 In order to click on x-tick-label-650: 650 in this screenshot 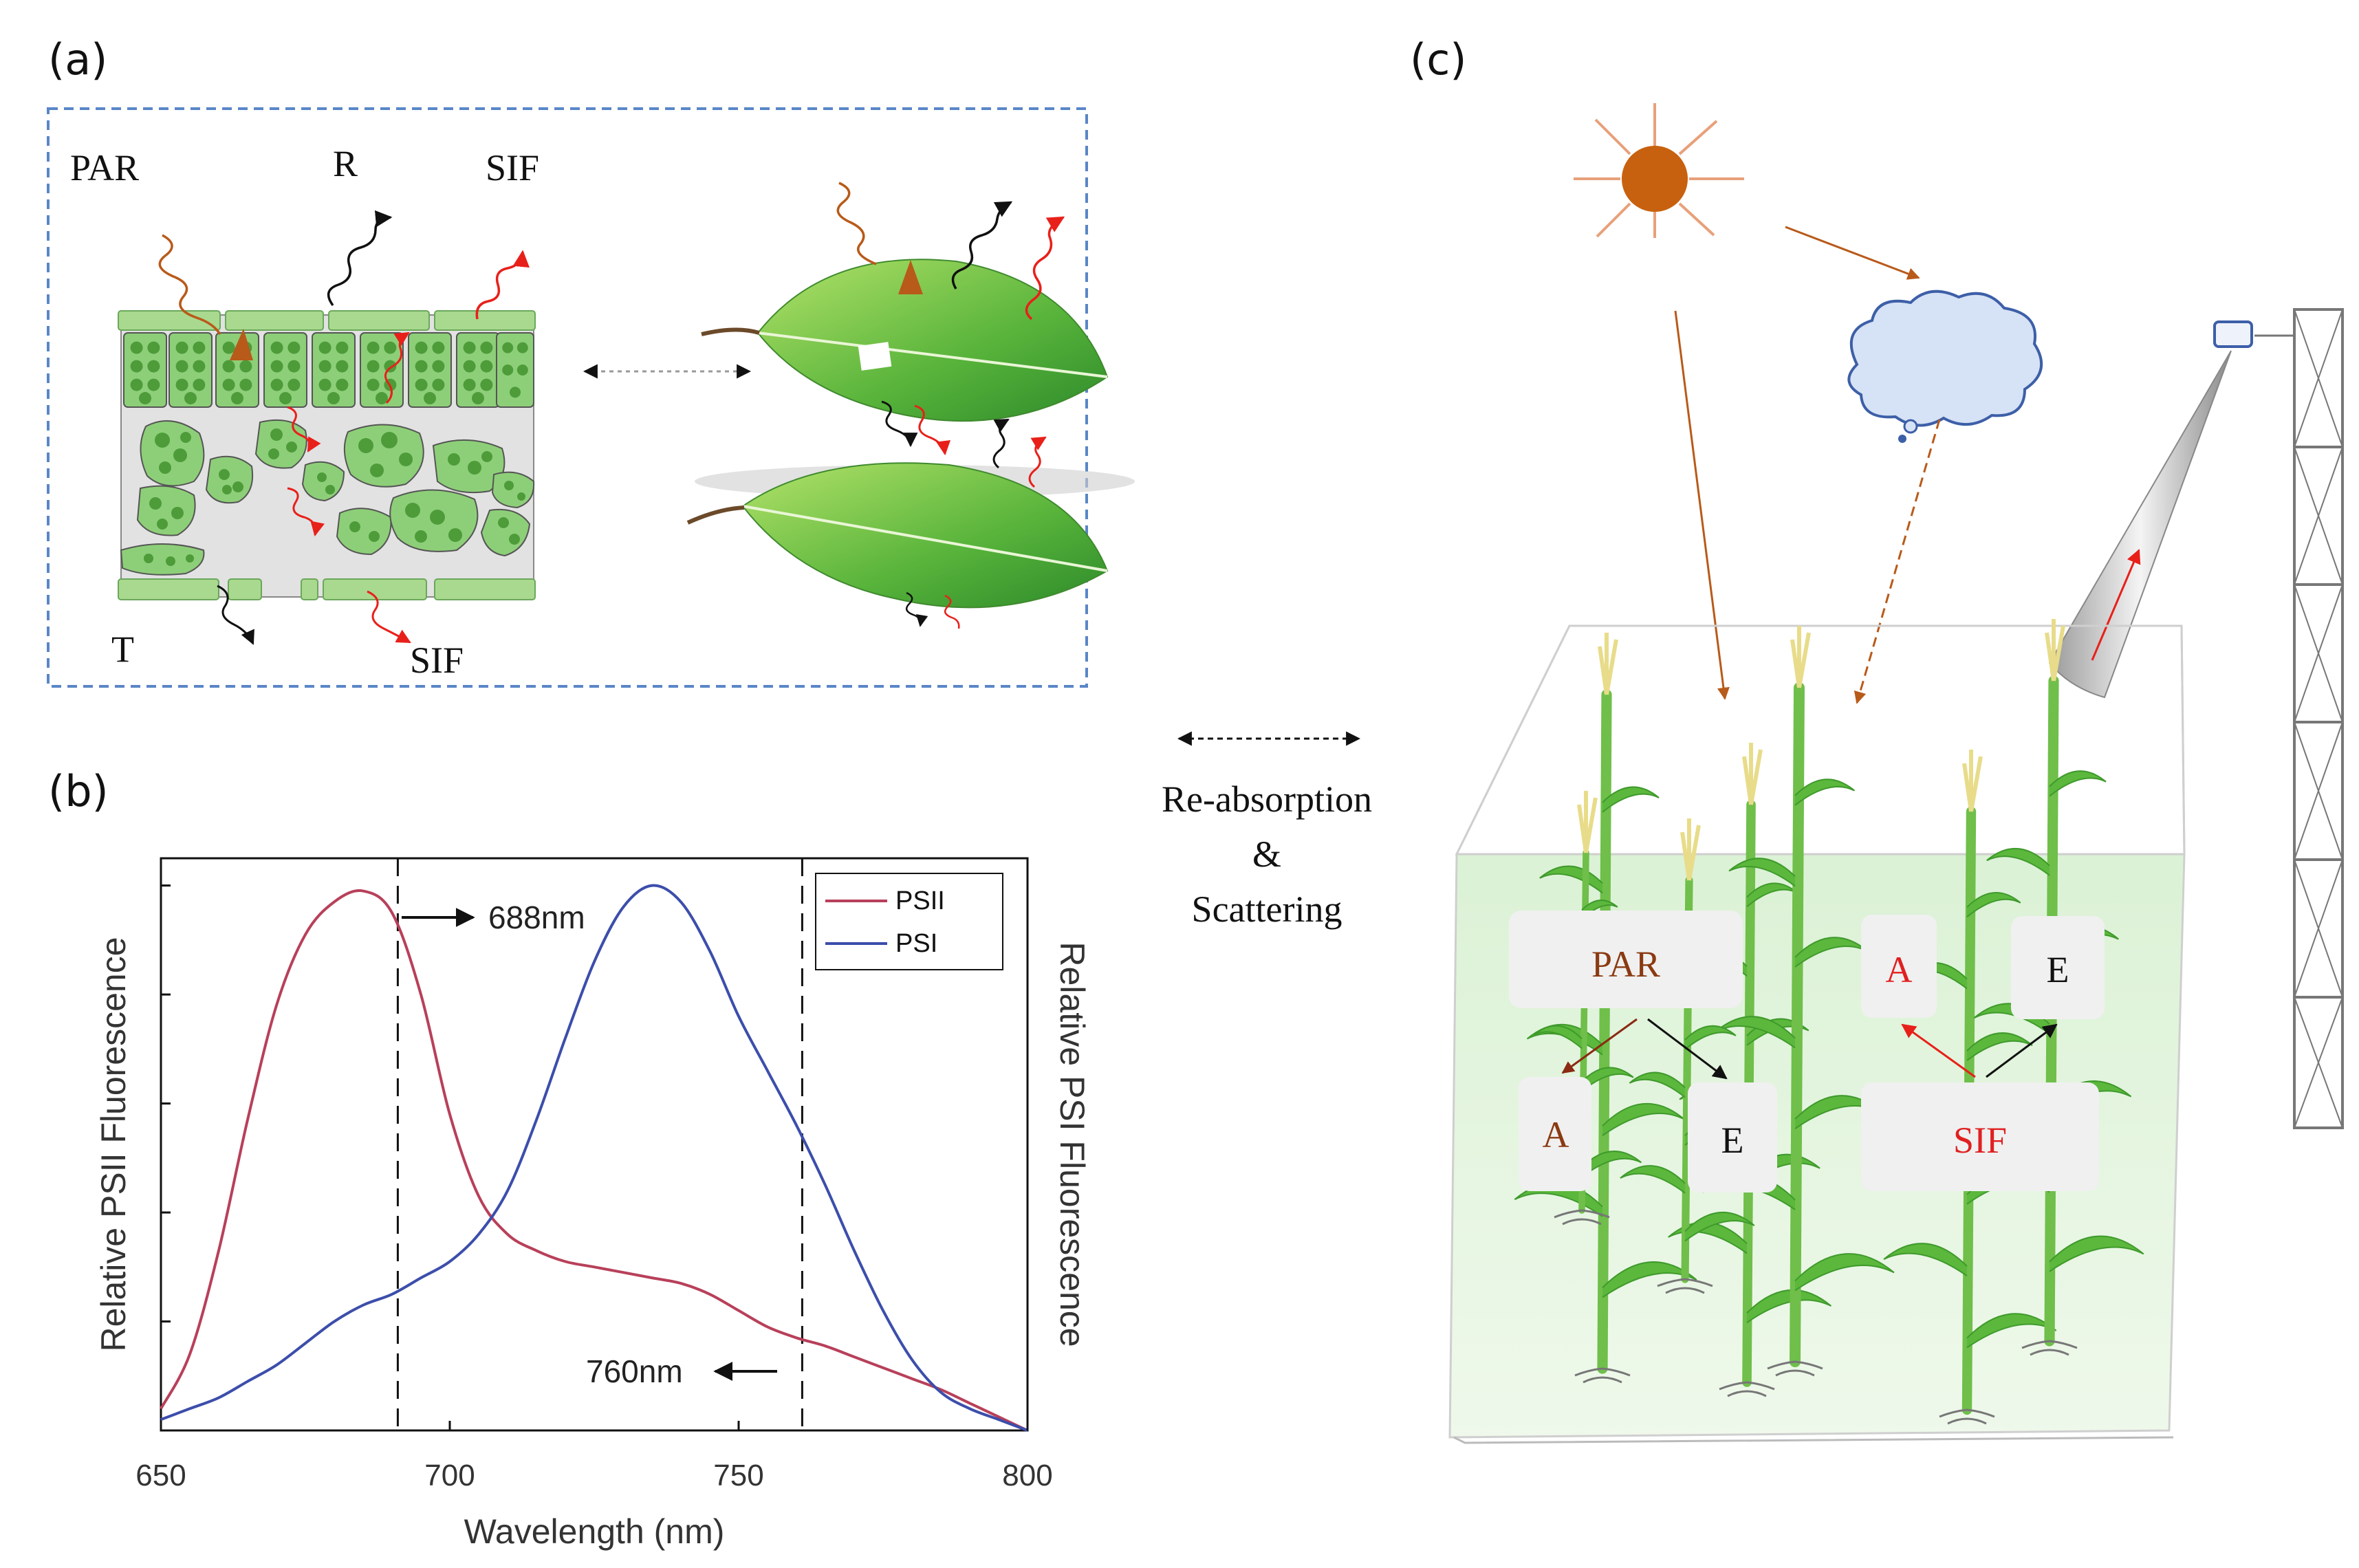, I will do `click(160, 1475)`.